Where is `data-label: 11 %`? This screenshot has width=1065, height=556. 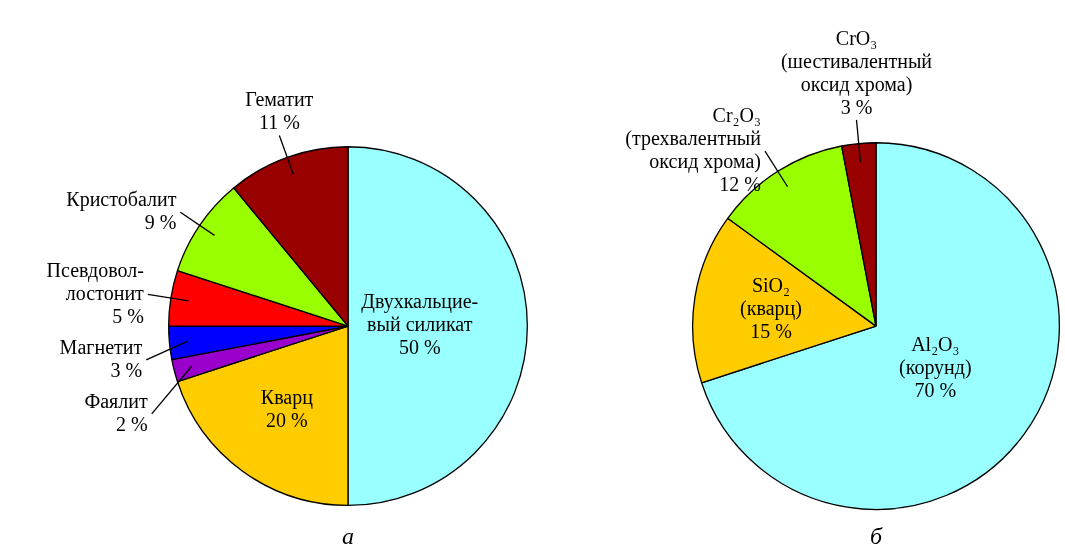
data-label: 11 % is located at coordinates (279, 122).